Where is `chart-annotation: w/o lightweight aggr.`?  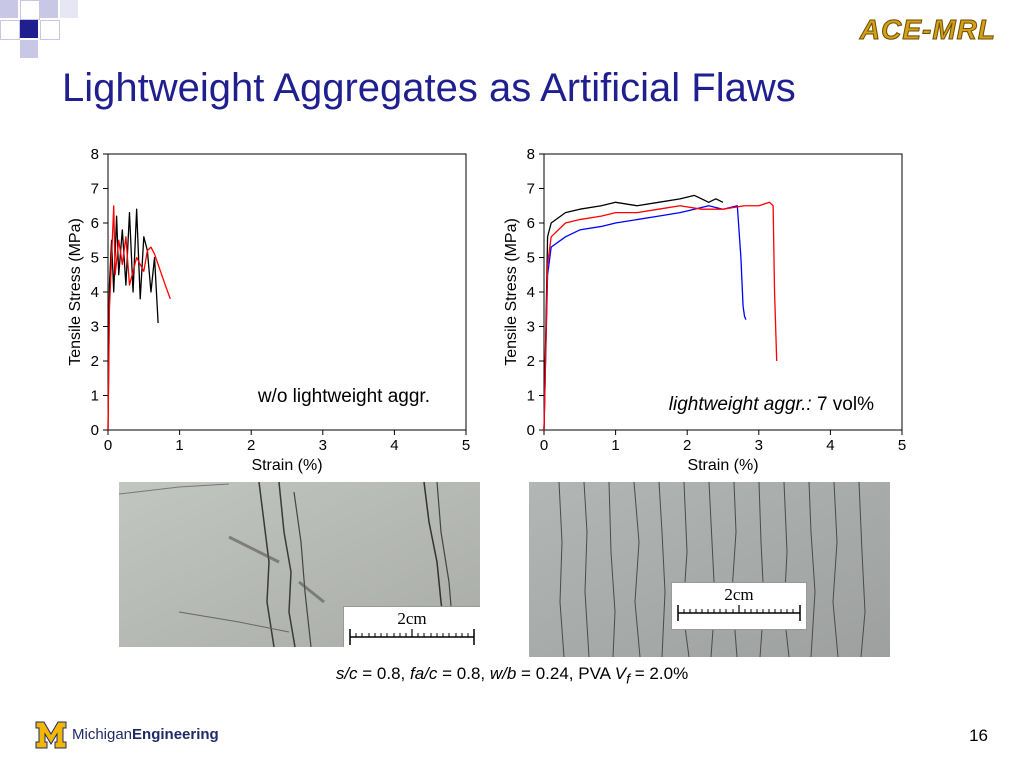 chart-annotation: w/o lightweight aggr. is located at coordinates (343, 396).